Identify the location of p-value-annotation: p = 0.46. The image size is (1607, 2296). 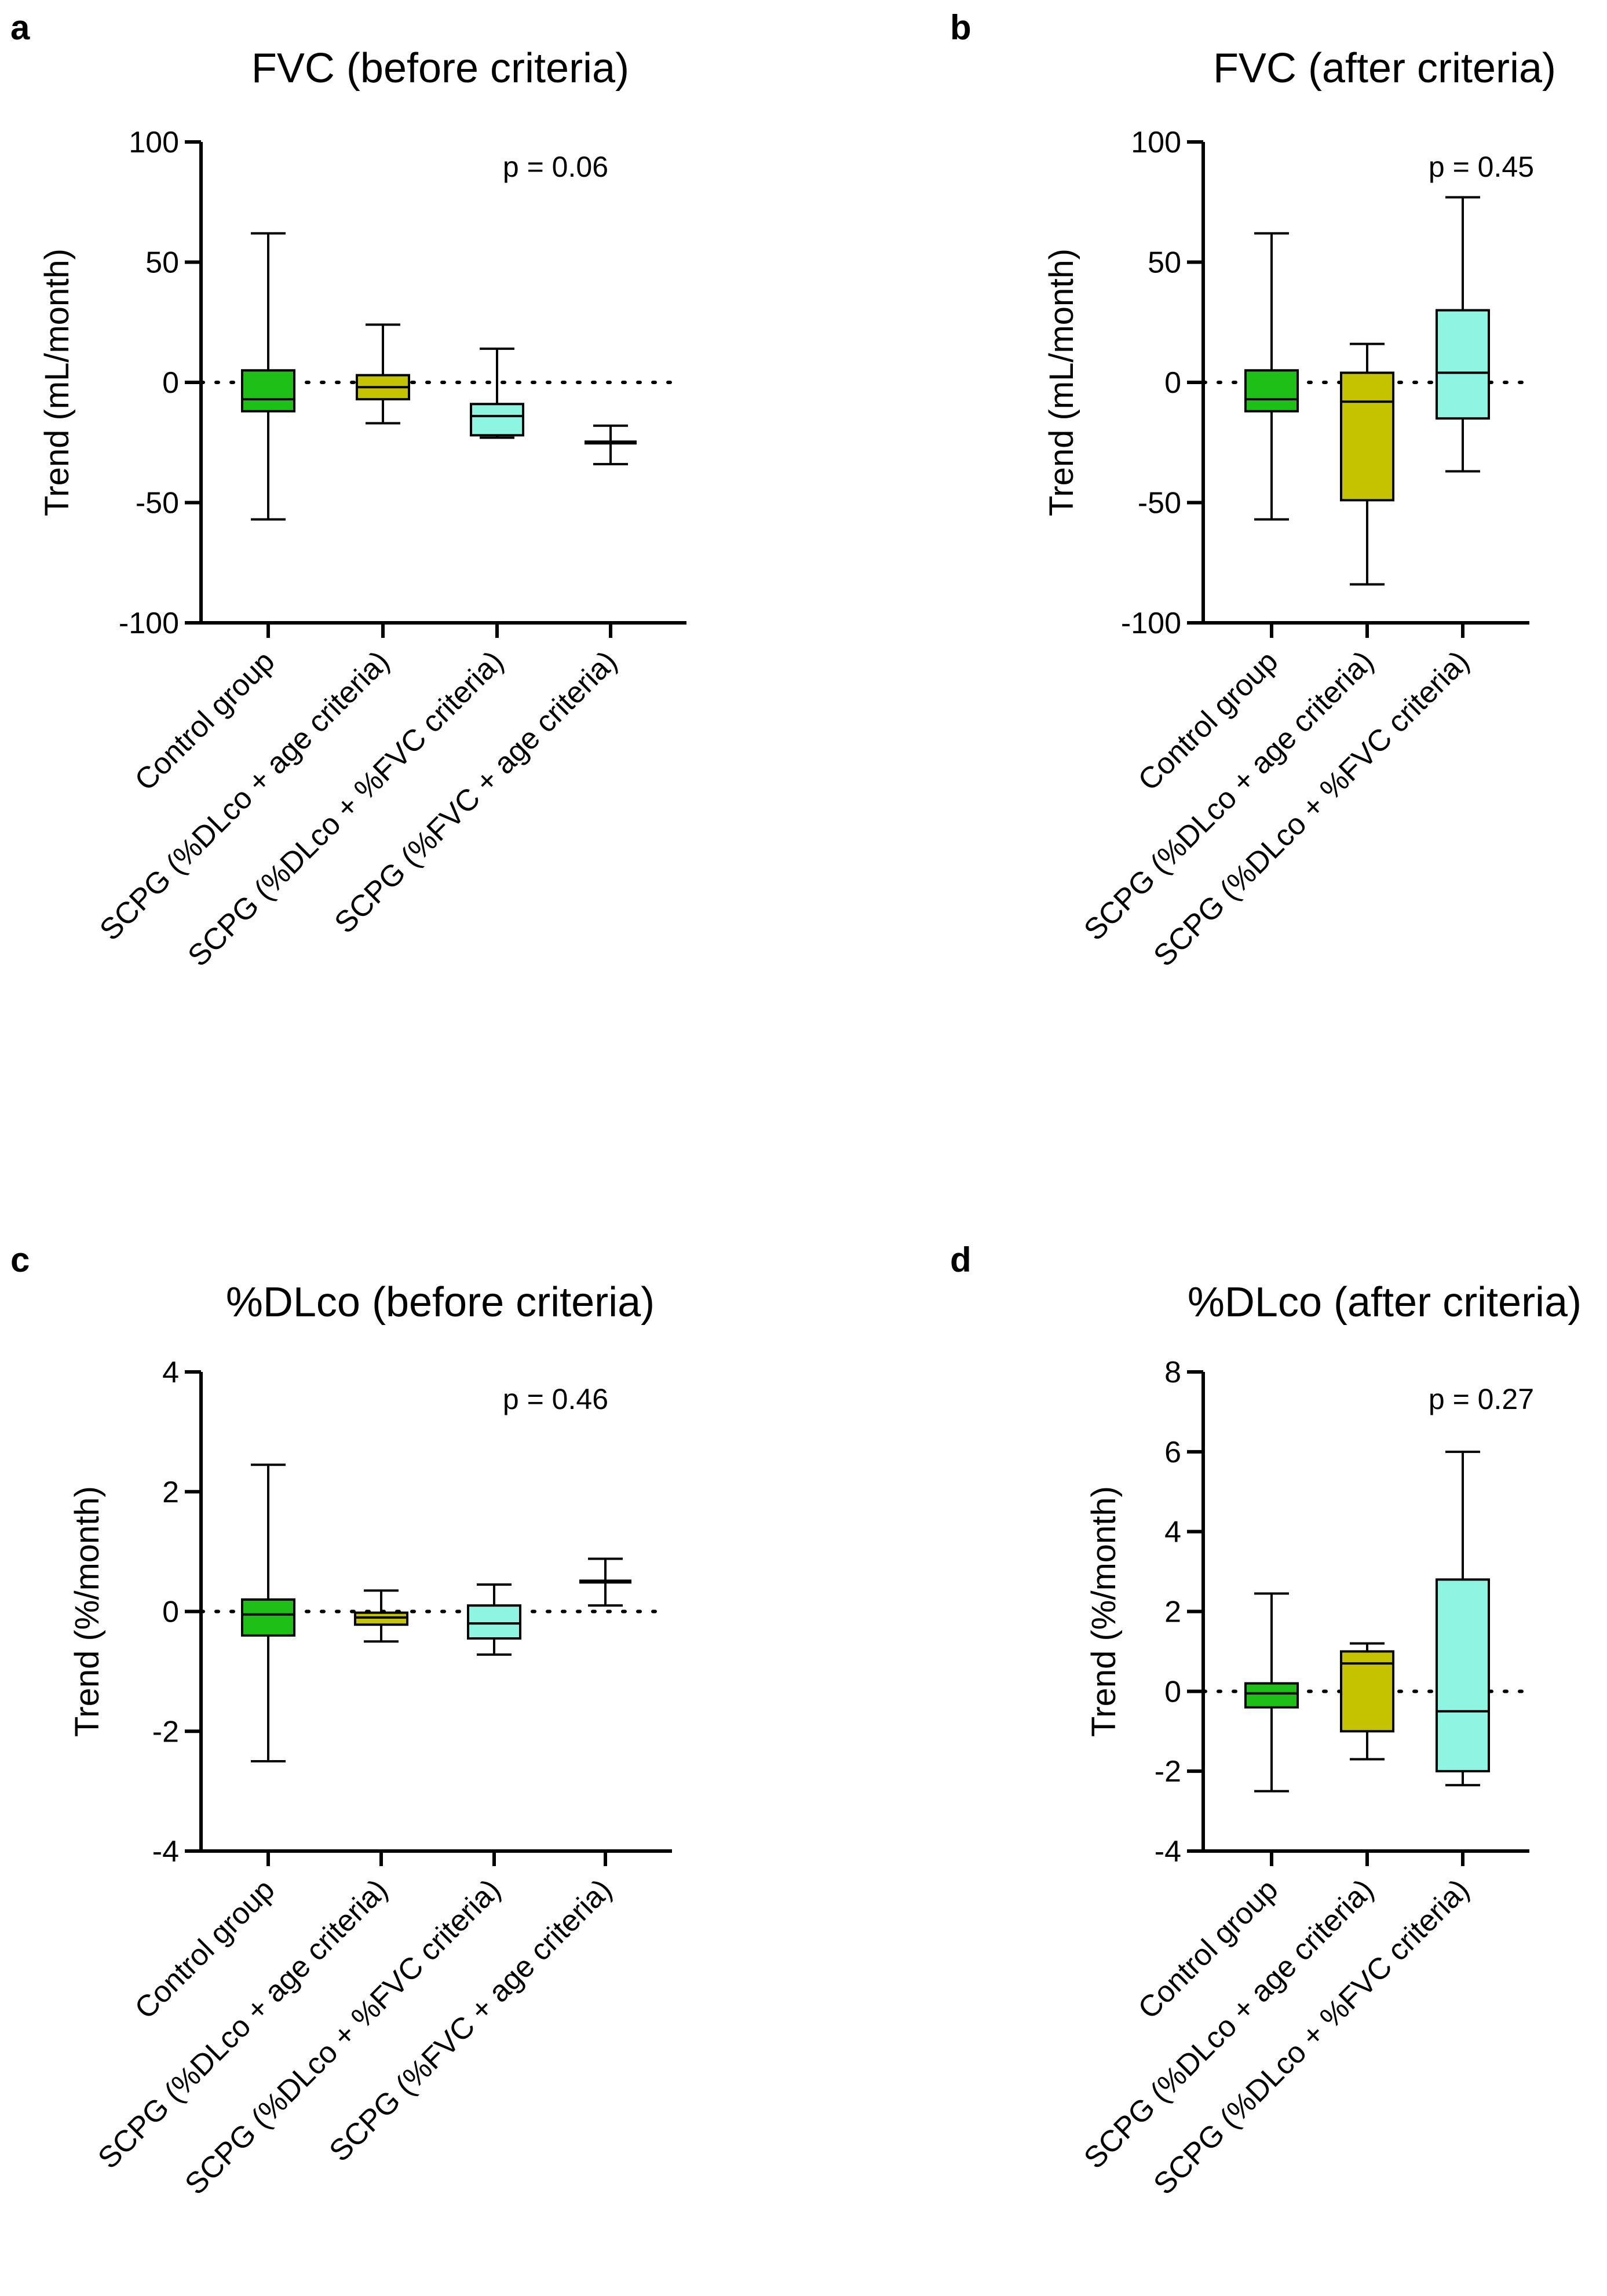
(555, 1399).